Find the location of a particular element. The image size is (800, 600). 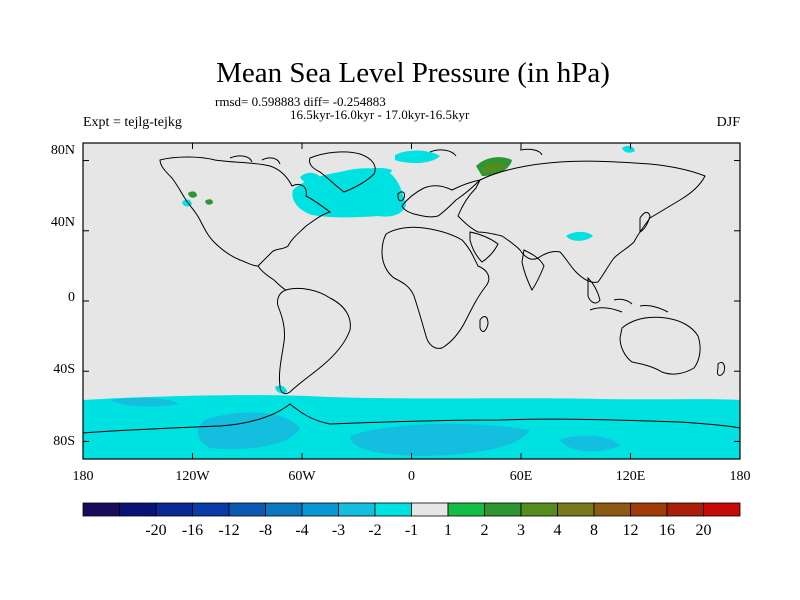

coast-southeast-asia is located at coordinates (594, 290).